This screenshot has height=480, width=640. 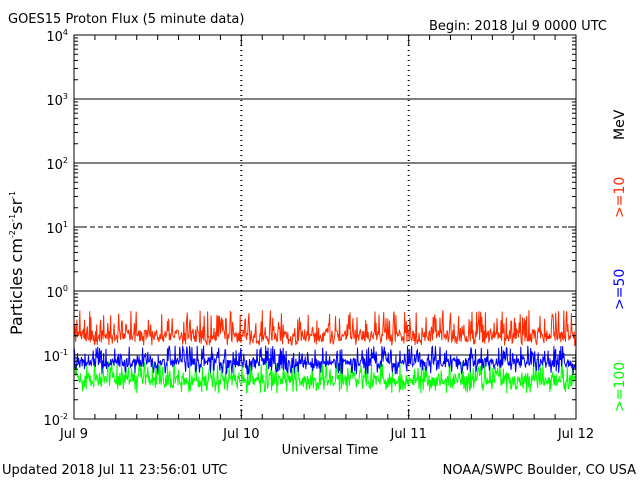 I want to click on y-tick-labels: 10⁴ 10³ 10² 10¹ 10⁰ 10⁻¹ 10⁻², so click(x=55, y=228).